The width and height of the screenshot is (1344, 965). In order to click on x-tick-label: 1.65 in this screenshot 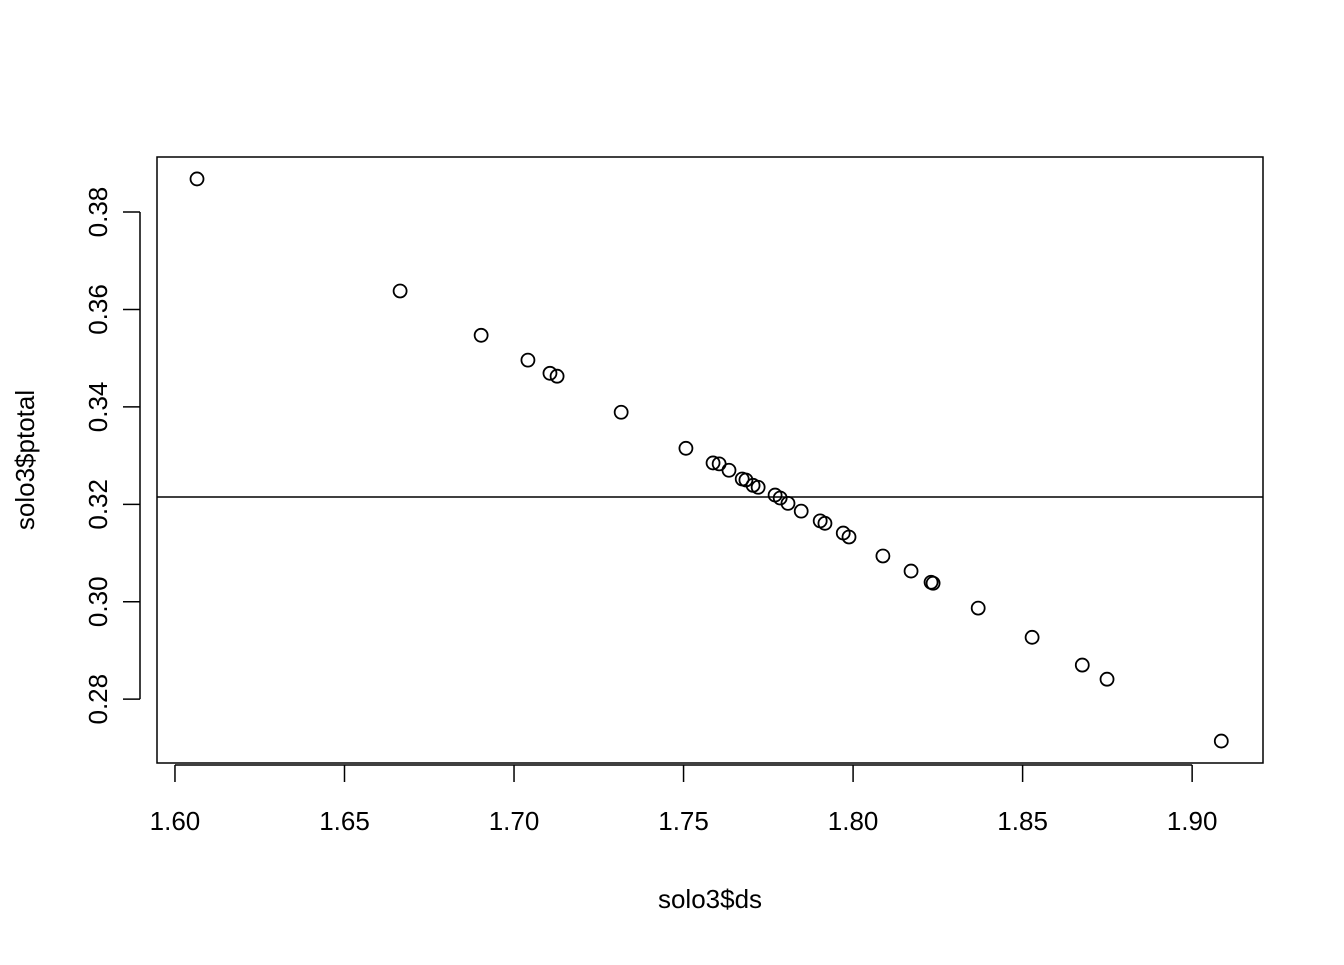, I will do `click(344, 821)`.